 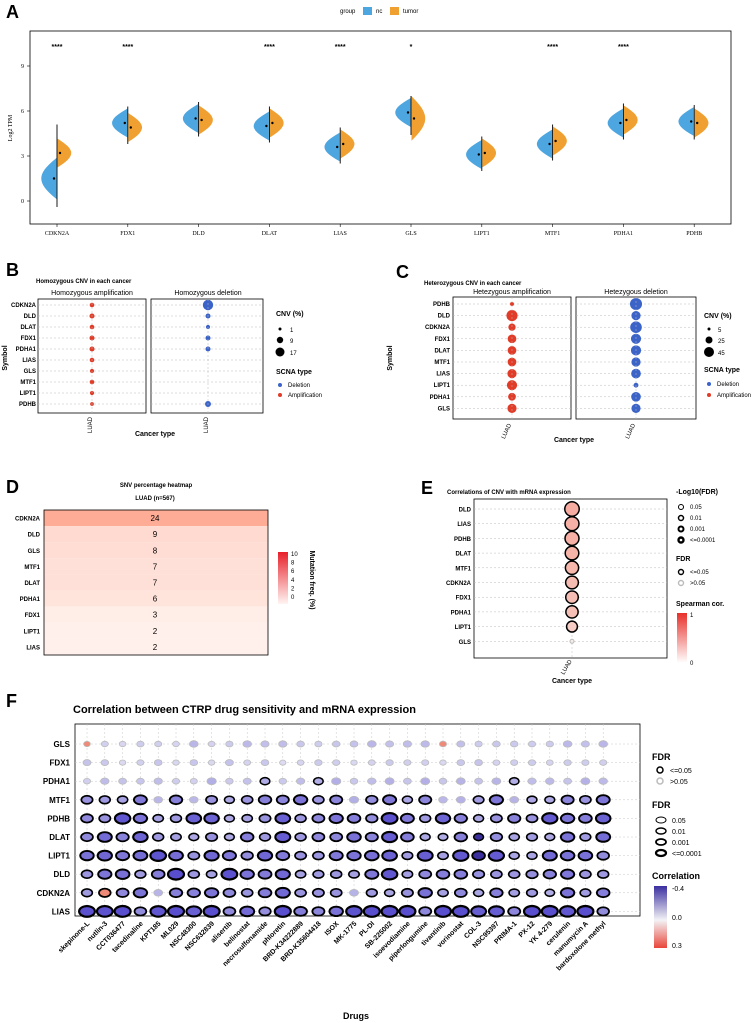 What do you see at coordinates (261, 126) in the screenshot?
I see `violin-nc` at bounding box center [261, 126].